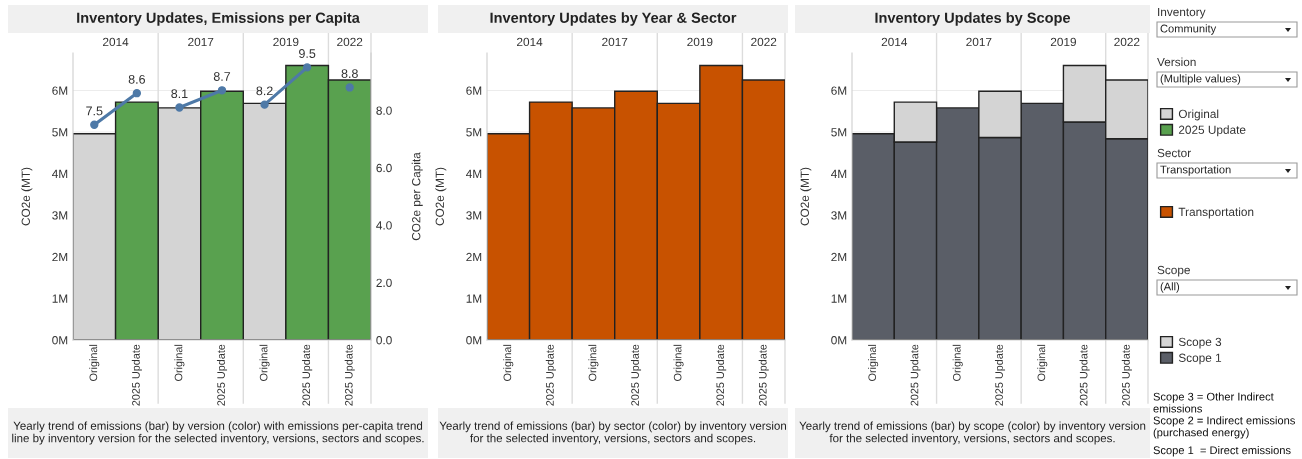  Describe the element at coordinates (1173, 271) in the screenshot. I see `text: Scope` at that location.